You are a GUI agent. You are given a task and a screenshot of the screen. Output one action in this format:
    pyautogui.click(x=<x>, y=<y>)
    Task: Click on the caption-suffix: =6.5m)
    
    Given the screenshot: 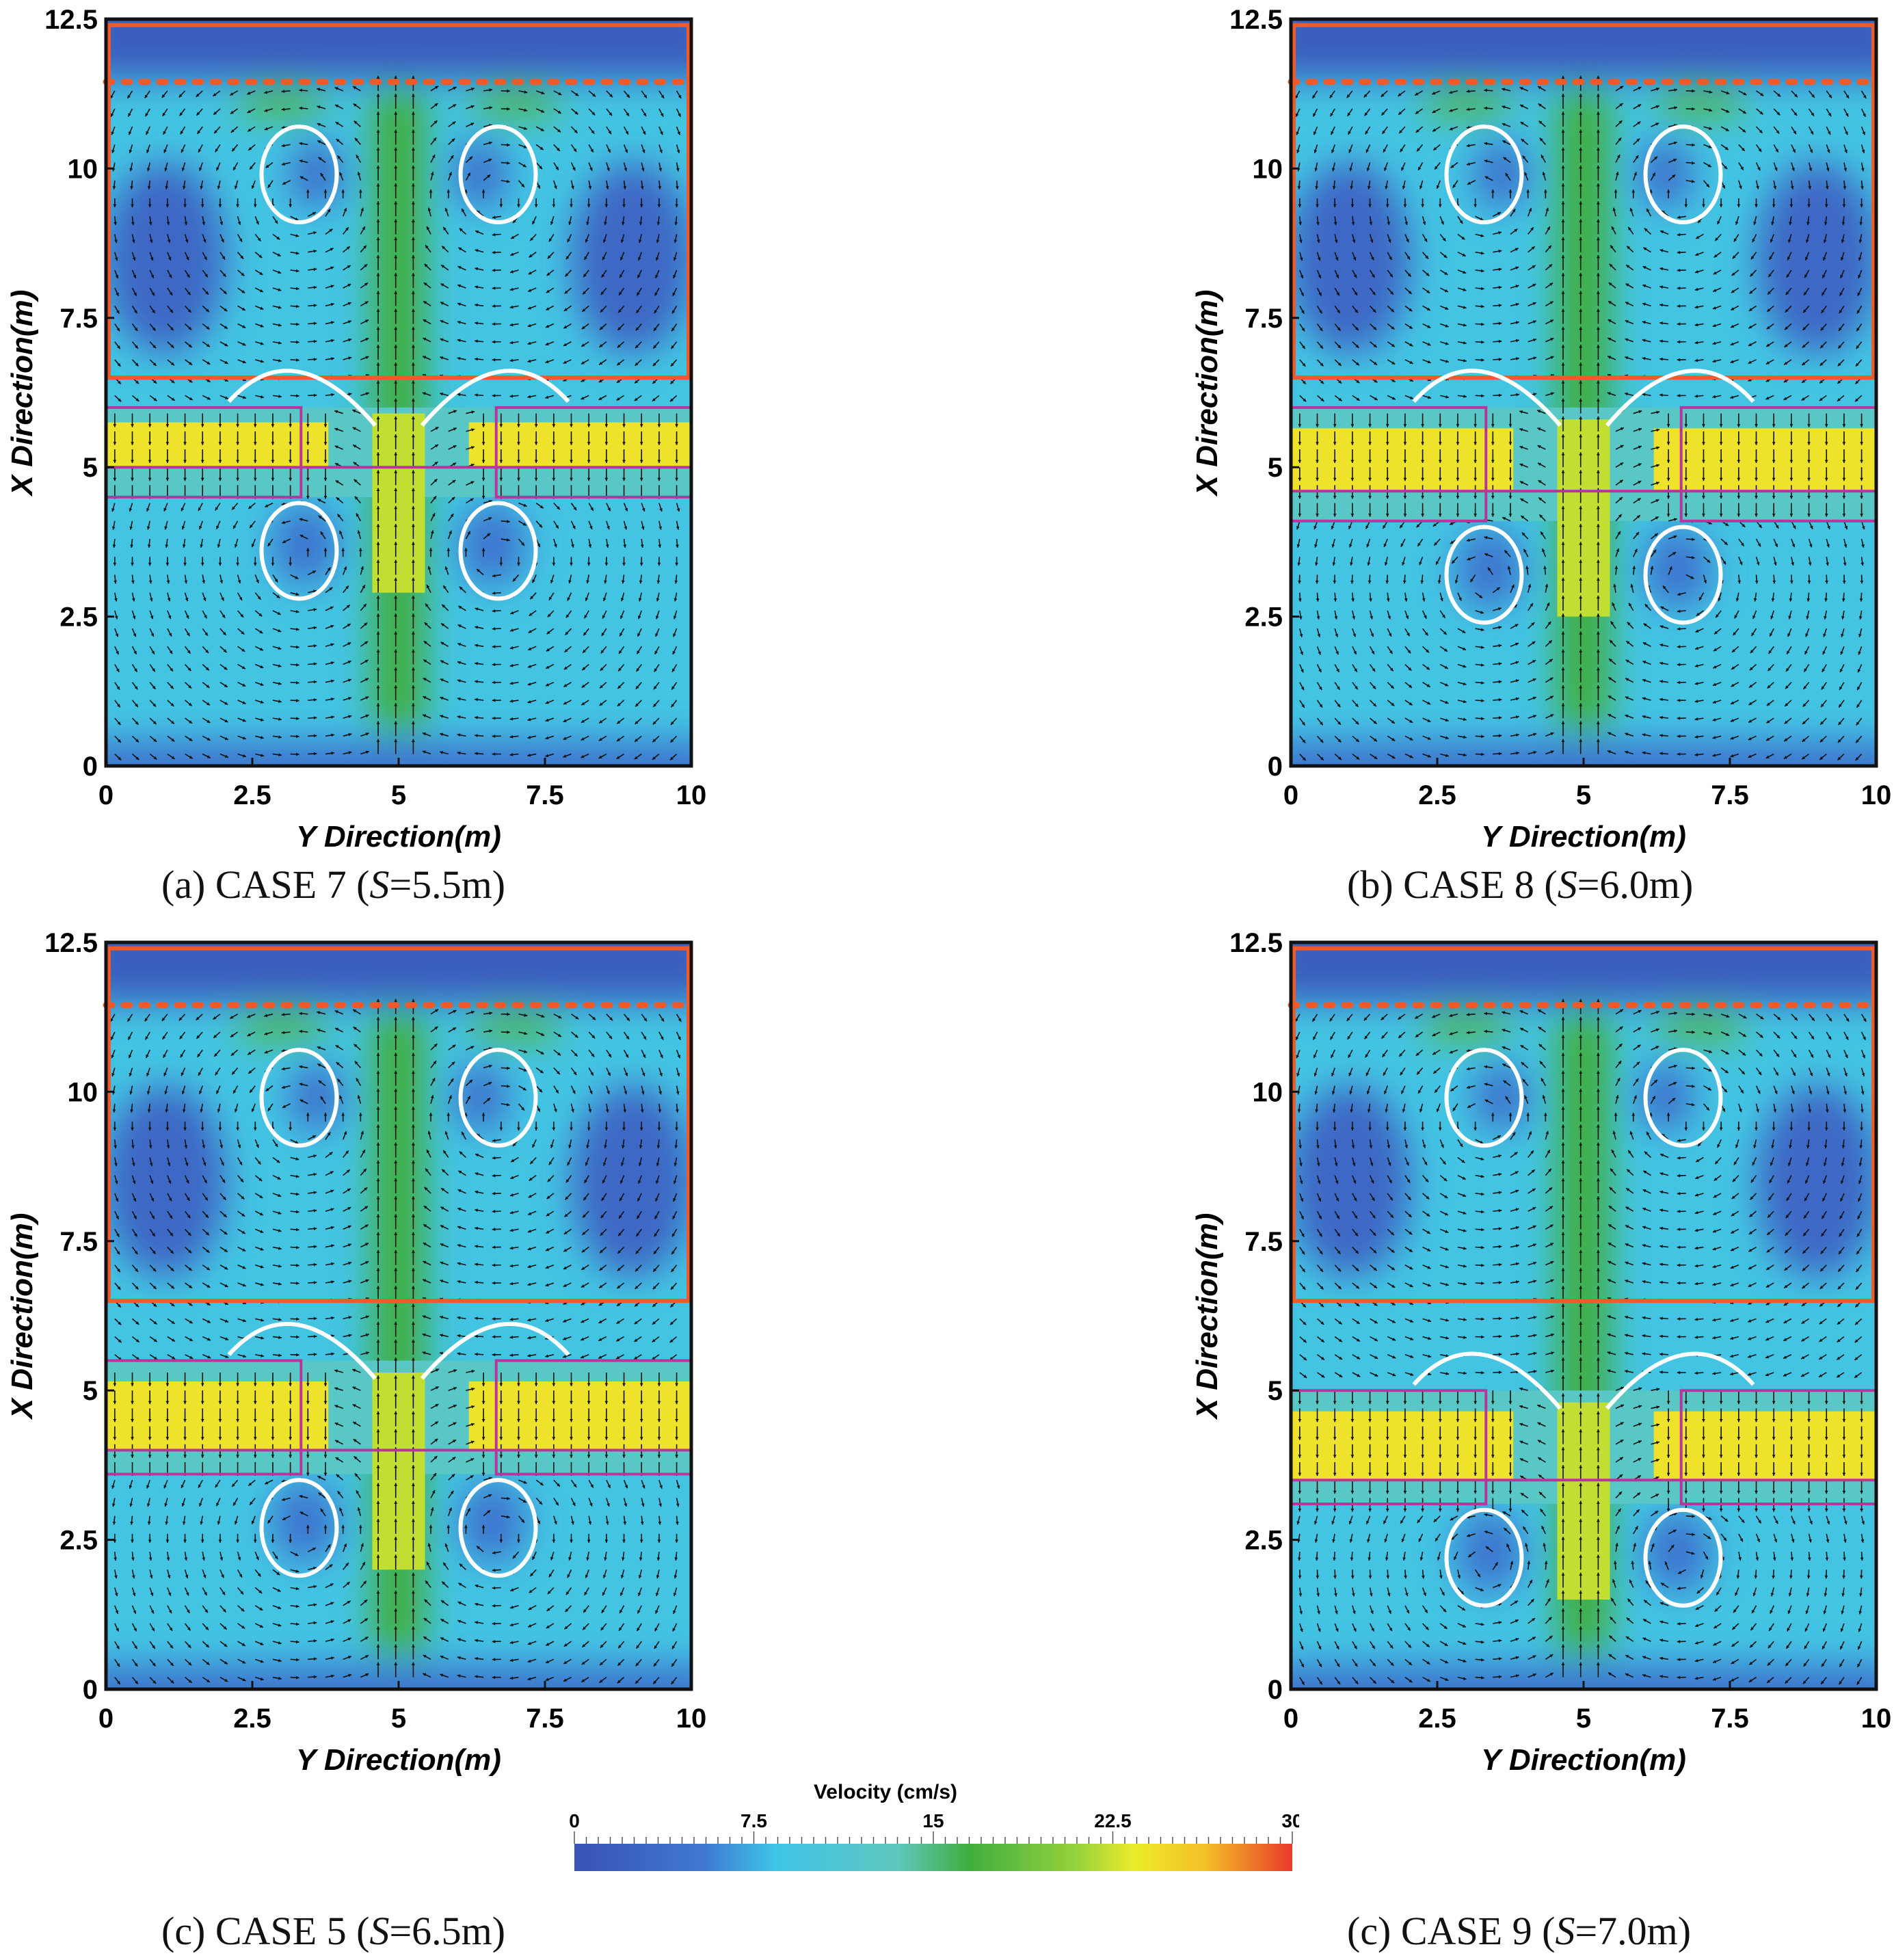 What is the action you would take?
    pyautogui.click(x=447, y=1931)
    